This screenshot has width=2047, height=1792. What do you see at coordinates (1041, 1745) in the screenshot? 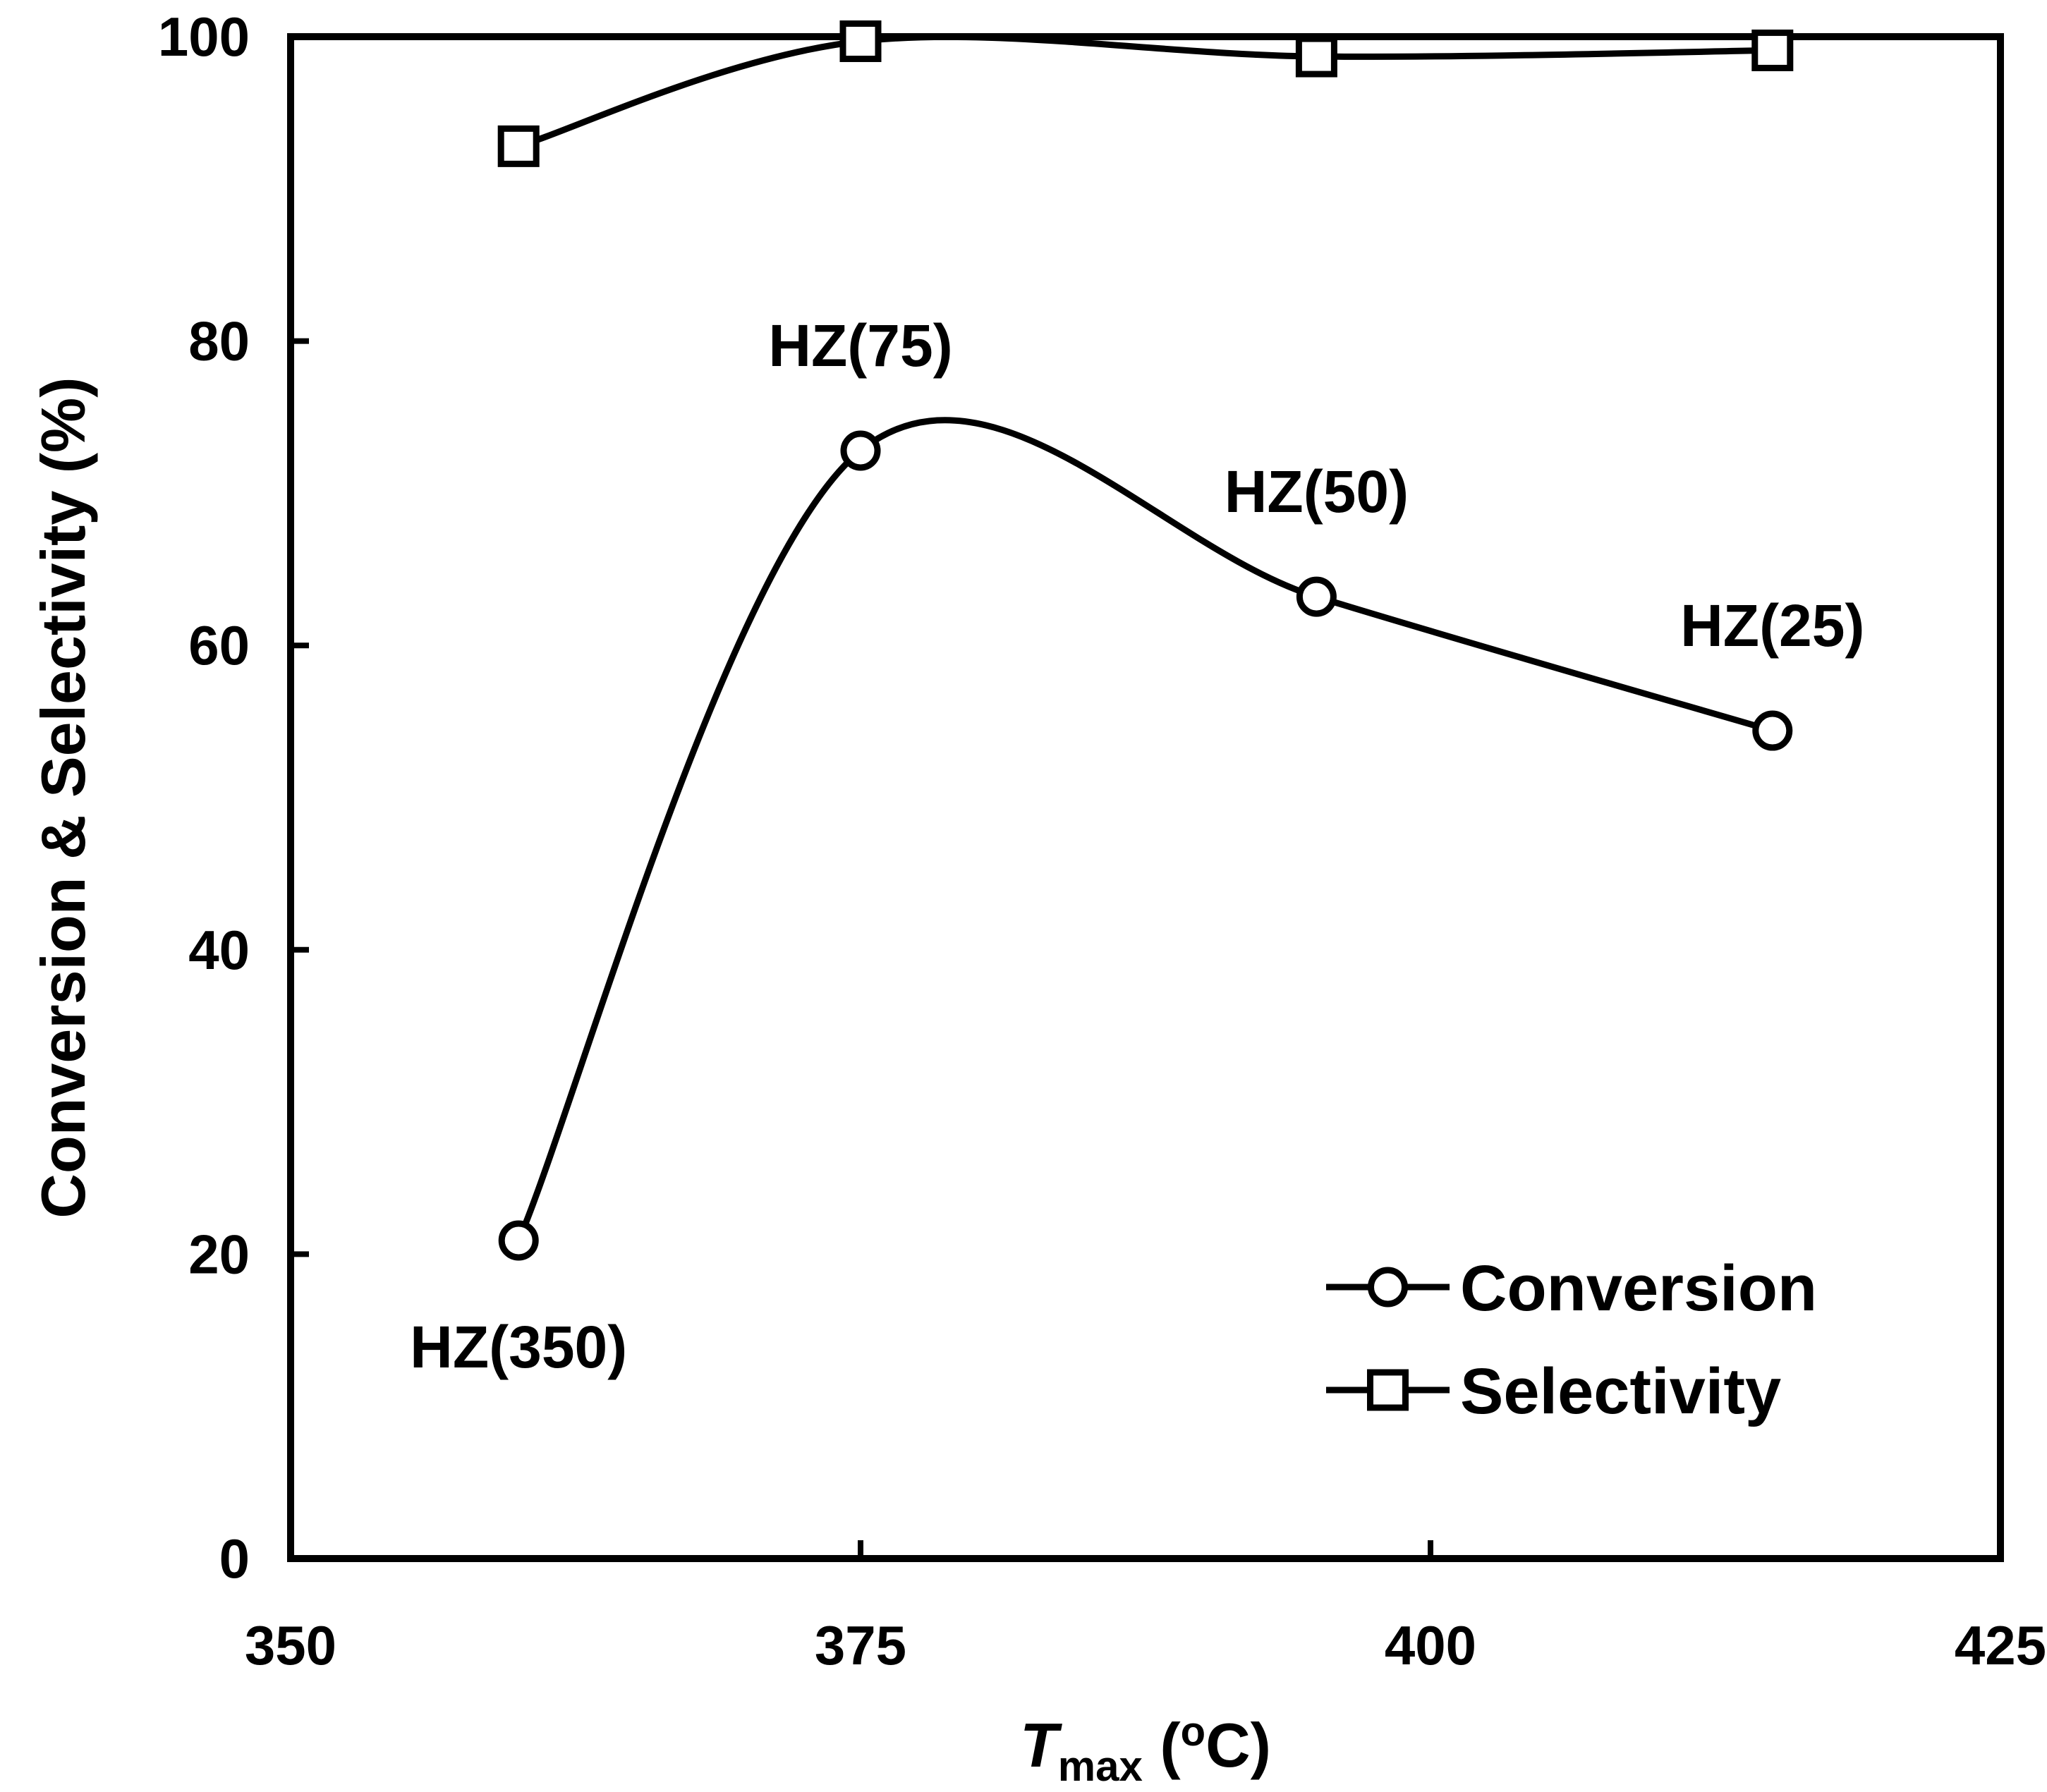
I see `x-axis-title-main: T` at bounding box center [1041, 1745].